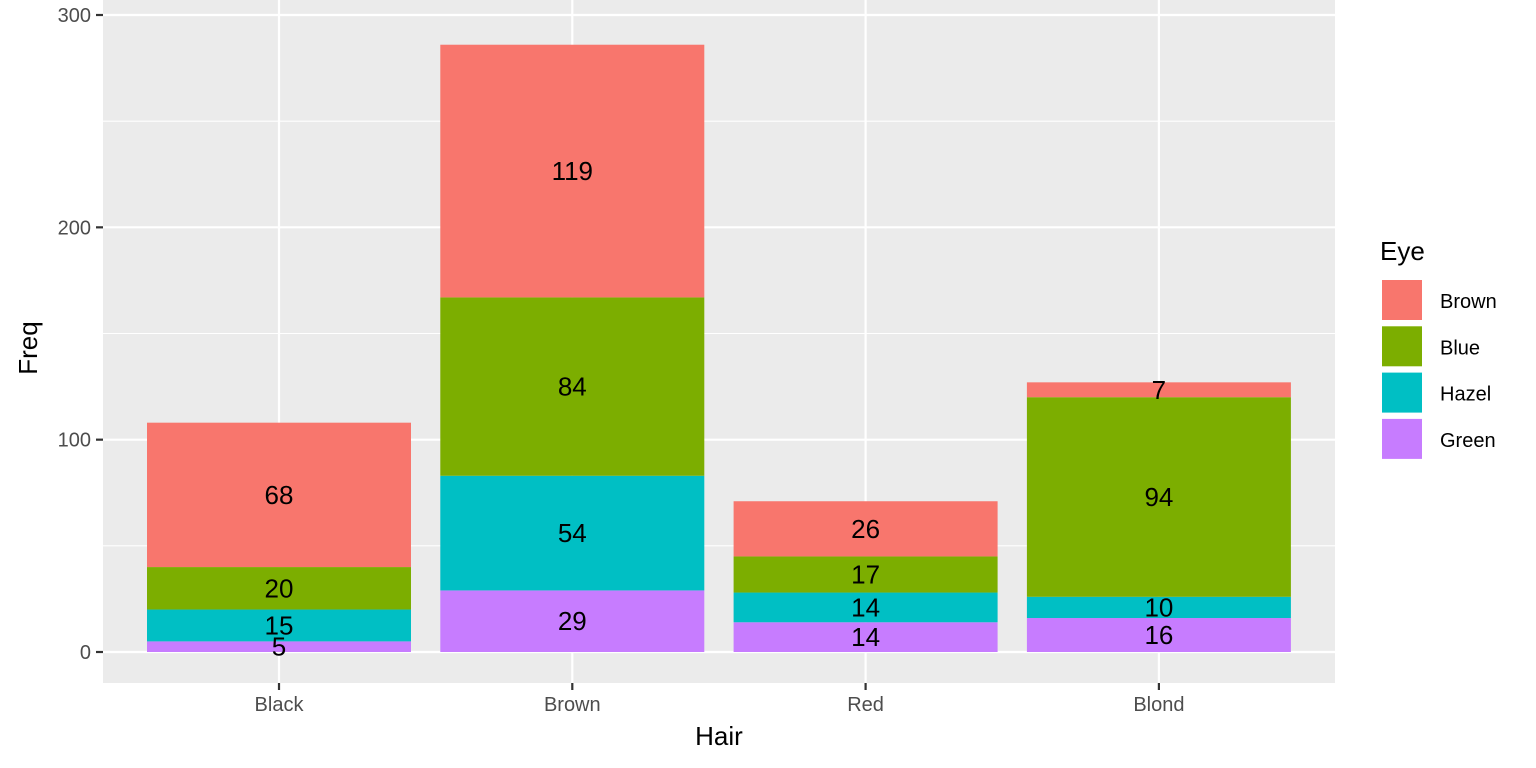 This screenshot has width=1536, height=768. I want to click on data-label: 20, so click(279, 588).